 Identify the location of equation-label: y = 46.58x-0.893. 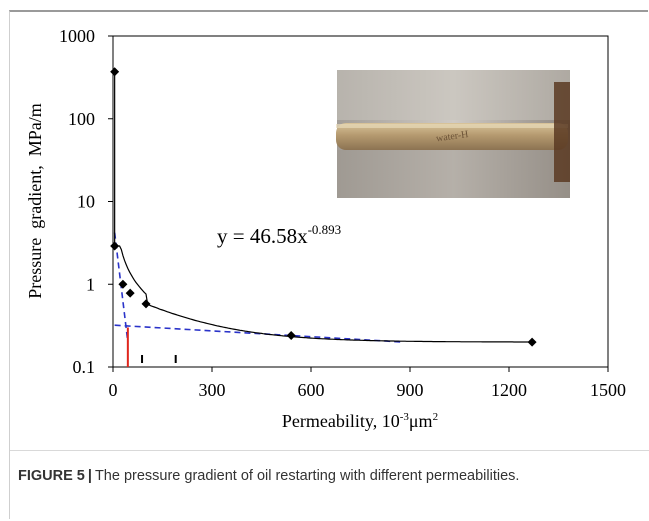
(279, 235).